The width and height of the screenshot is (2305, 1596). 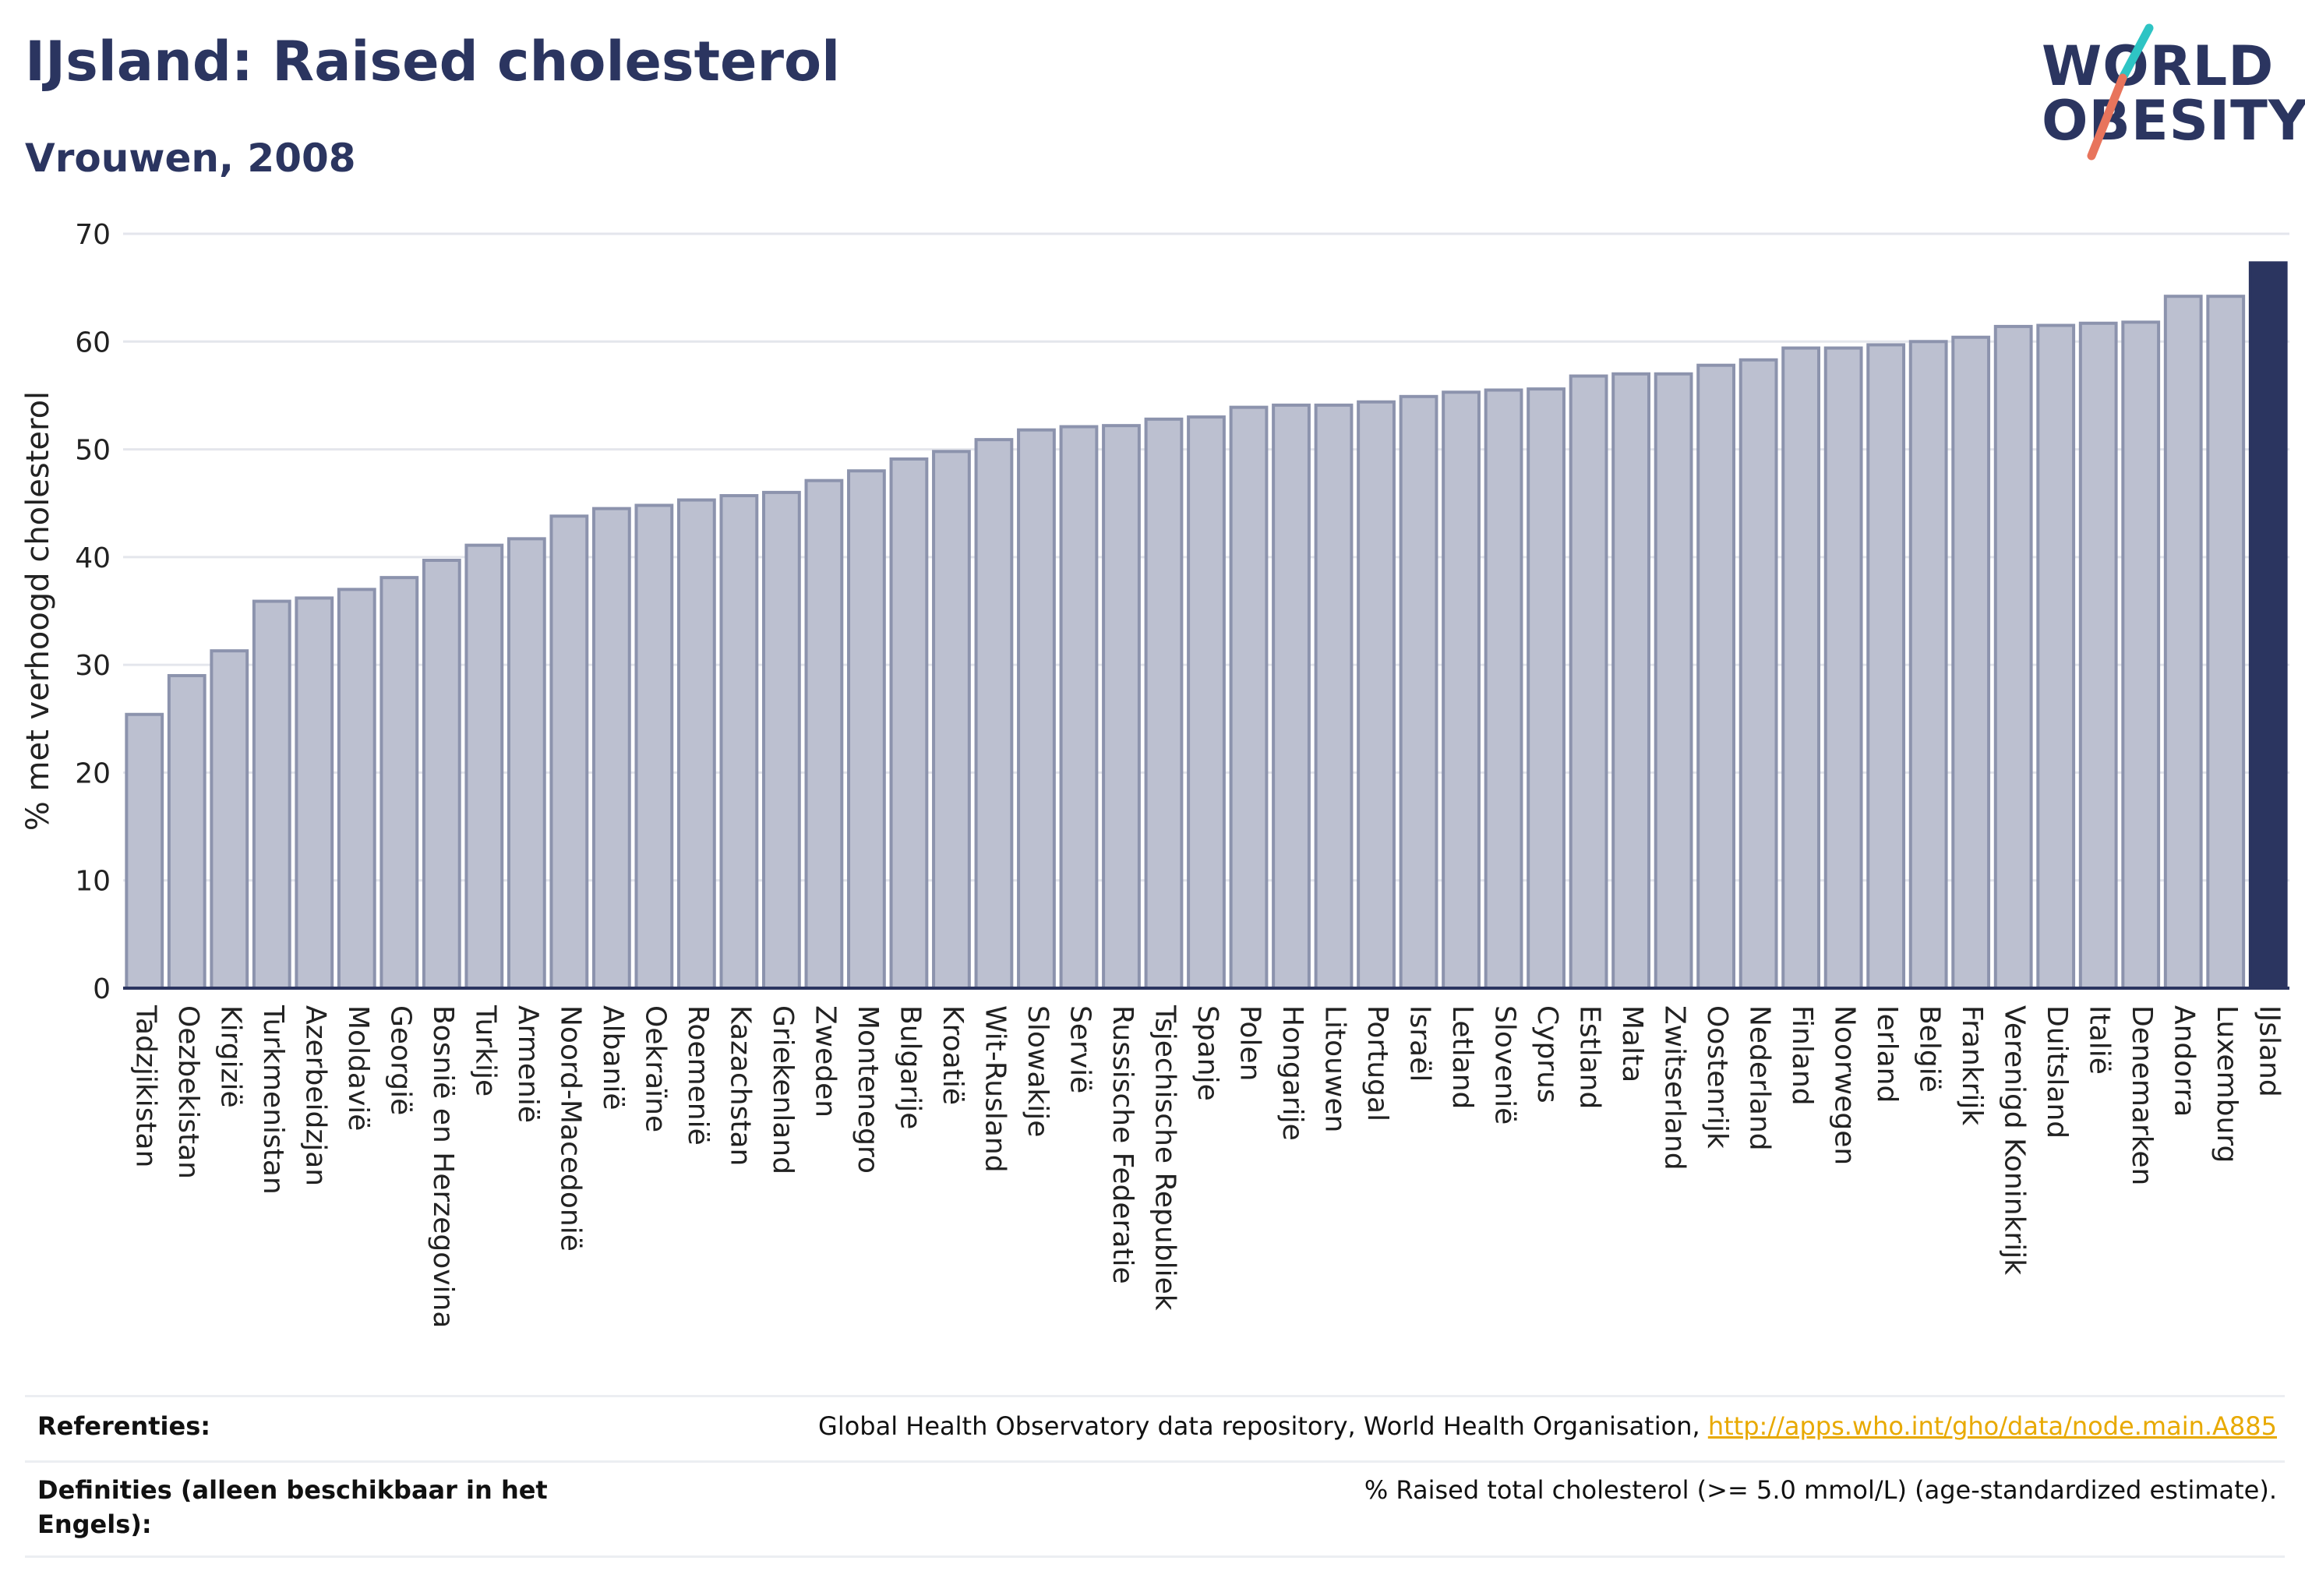 What do you see at coordinates (1801, 668) in the screenshot?
I see `bar-Finland` at bounding box center [1801, 668].